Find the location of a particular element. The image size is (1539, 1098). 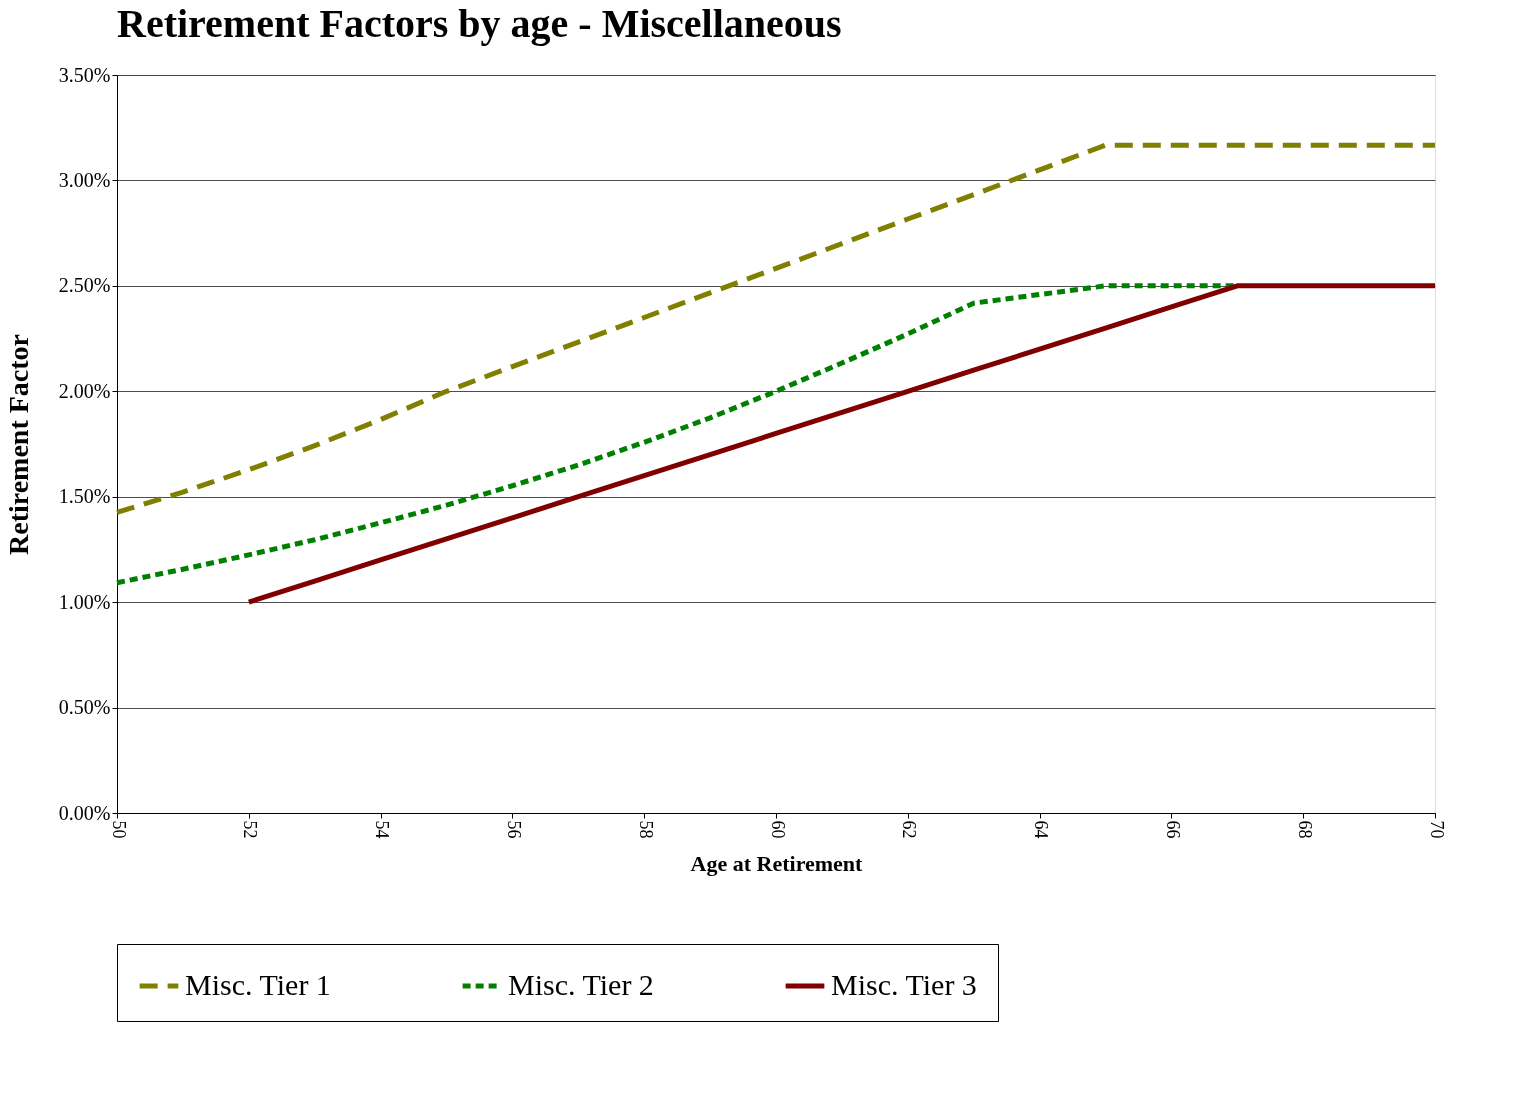

x-tick-label: 70 is located at coordinates (1436, 829).